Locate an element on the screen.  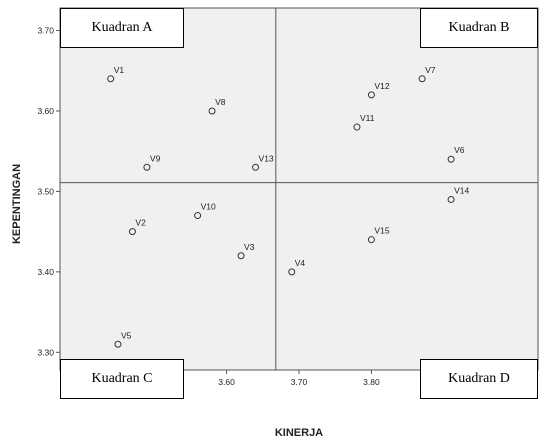
data-point-label: V6 is located at coordinates (459, 150).